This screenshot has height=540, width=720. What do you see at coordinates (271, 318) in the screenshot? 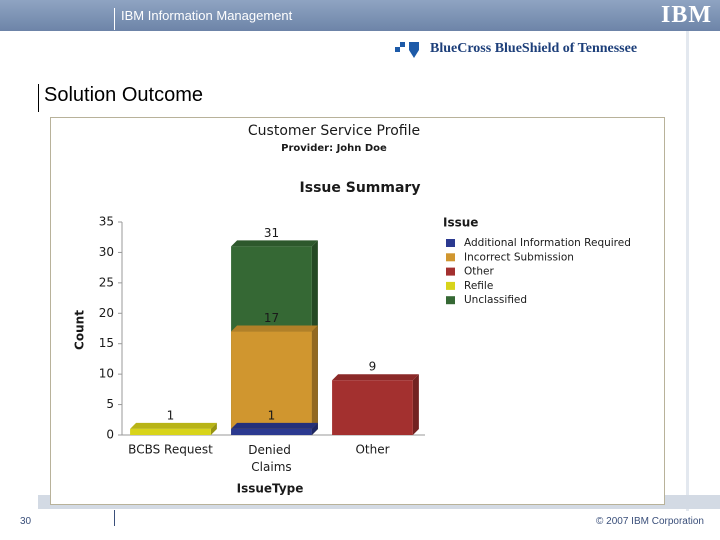
I see `data-label: 17` at bounding box center [271, 318].